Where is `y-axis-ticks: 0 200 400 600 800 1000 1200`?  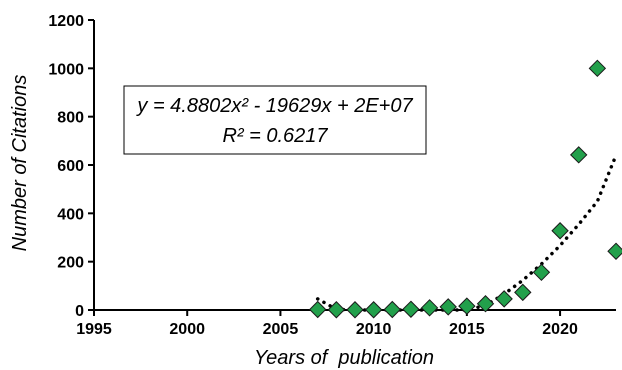
y-axis-ticks: 0 200 400 600 800 1000 1200 is located at coordinates (71, 166).